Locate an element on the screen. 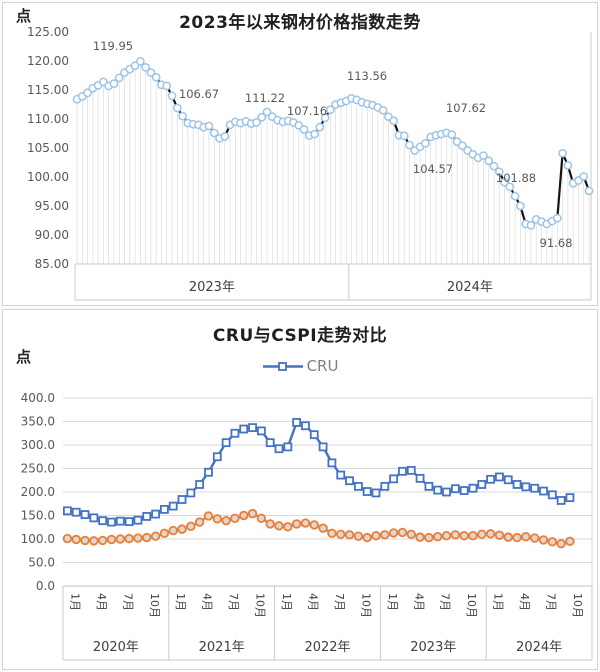  data-label: 107.16 is located at coordinates (307, 111).